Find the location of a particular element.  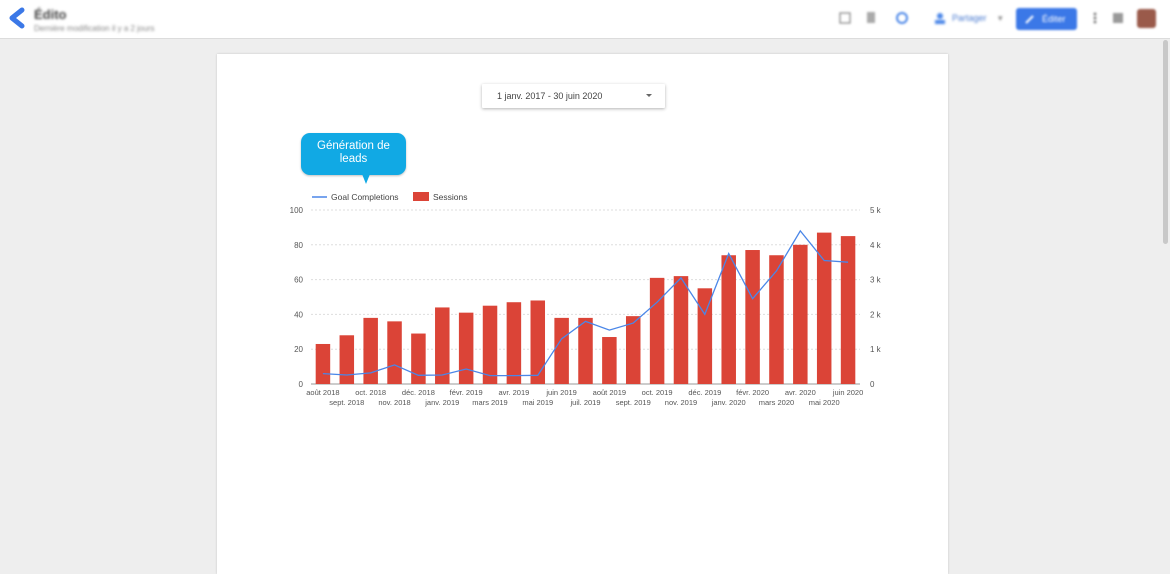

x-axis-tick-label: juin 2019 is located at coordinates (560, 392).